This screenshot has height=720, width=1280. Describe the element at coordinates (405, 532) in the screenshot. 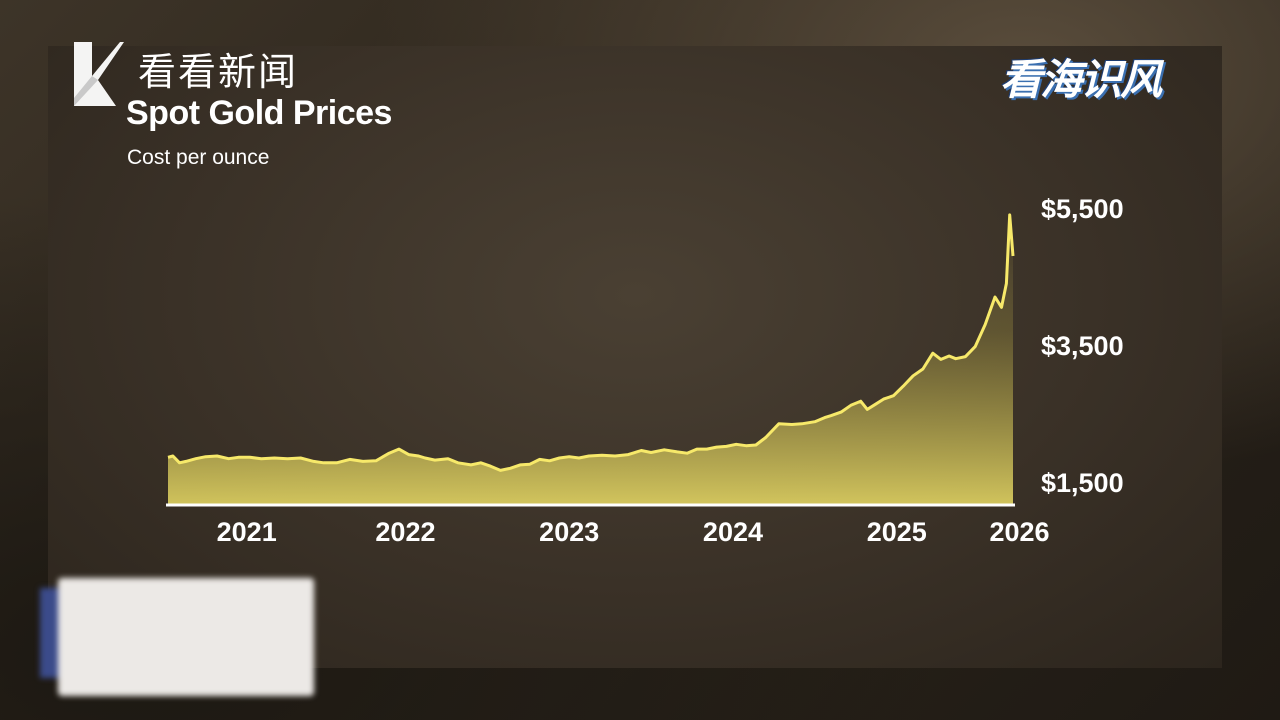

I see `x-tick-label: 2022` at that location.